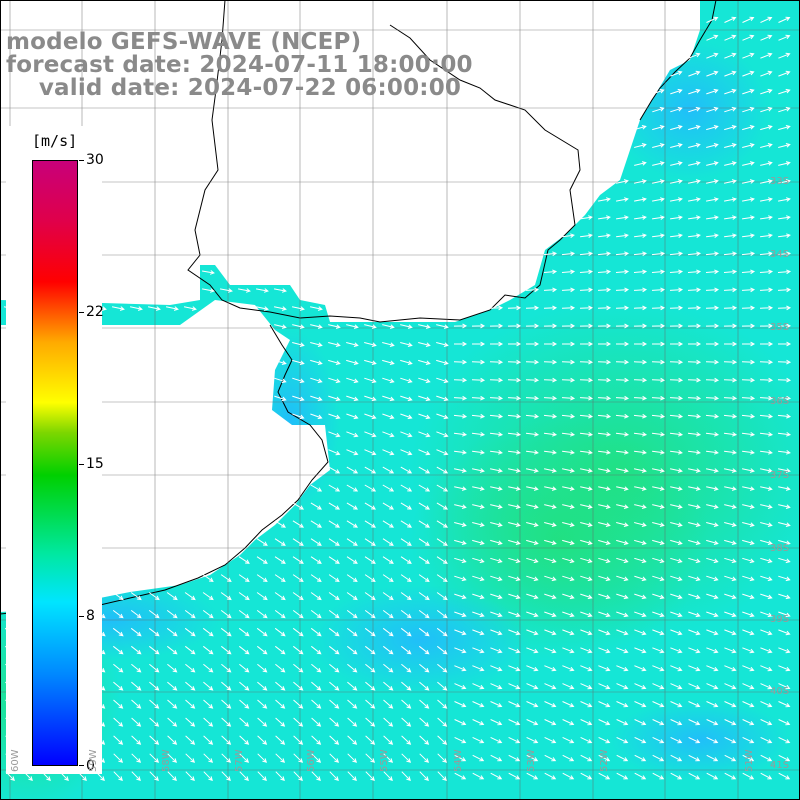  What do you see at coordinates (531, 760) in the screenshot?
I see `longitude-label: 53W` at bounding box center [531, 760].